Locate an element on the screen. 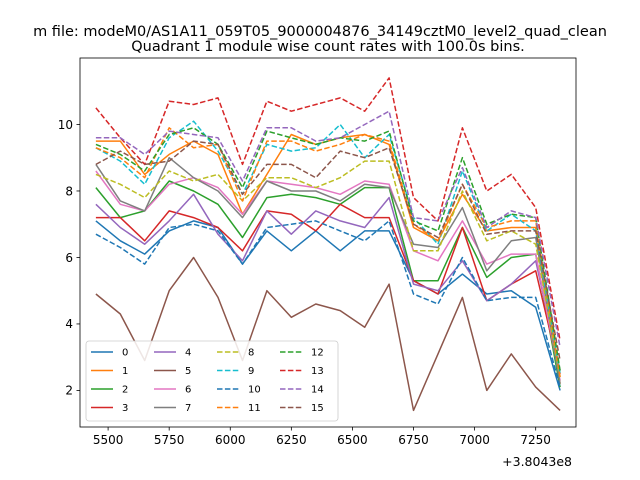 The width and height of the screenshot is (640, 480). y-tick-label-10: 10 is located at coordinates (65, 125).